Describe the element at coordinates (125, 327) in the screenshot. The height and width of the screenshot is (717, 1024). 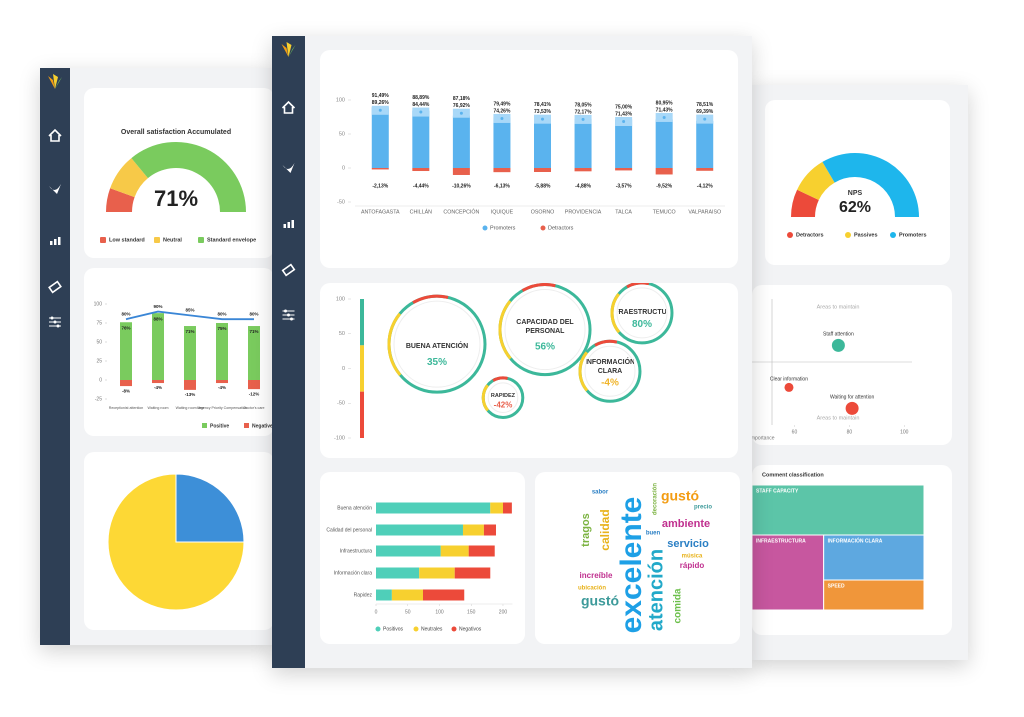
I see `data-label: 76%` at that location.